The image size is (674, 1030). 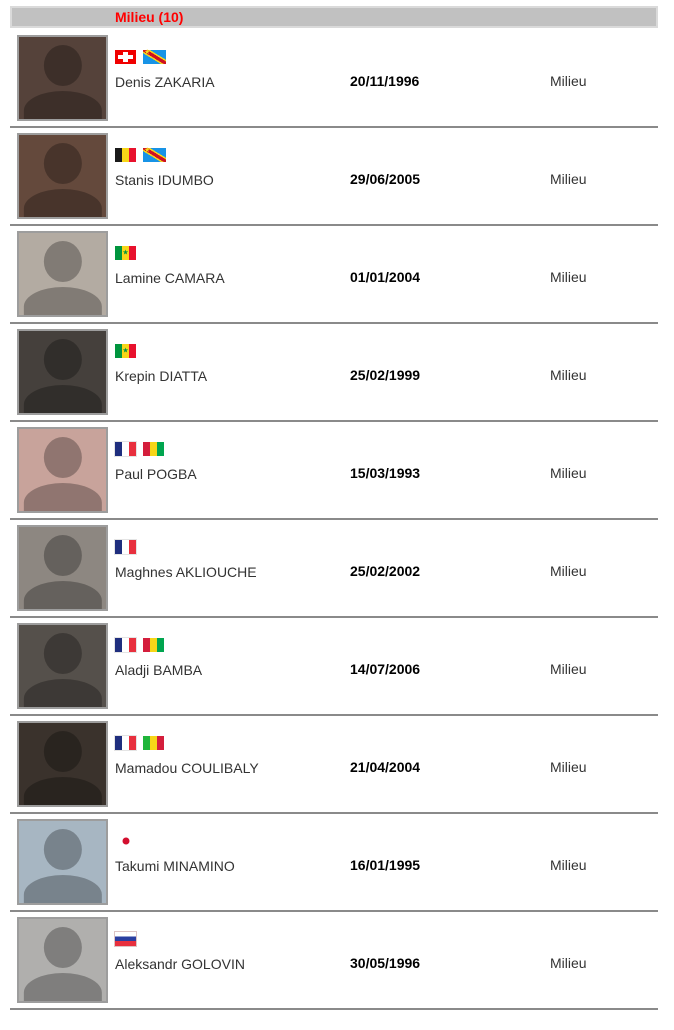 What do you see at coordinates (164, 168) in the screenshot?
I see `player-info: Stanis IDUMBO` at bounding box center [164, 168].